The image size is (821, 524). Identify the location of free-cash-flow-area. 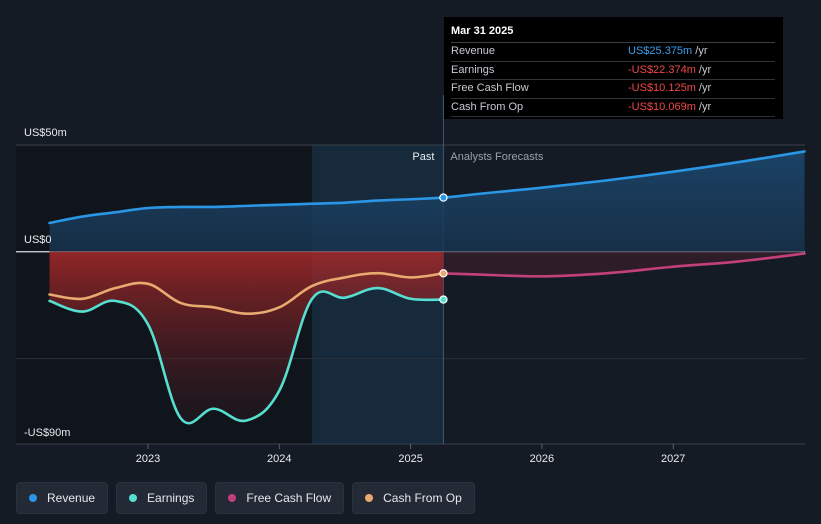
(624, 264).